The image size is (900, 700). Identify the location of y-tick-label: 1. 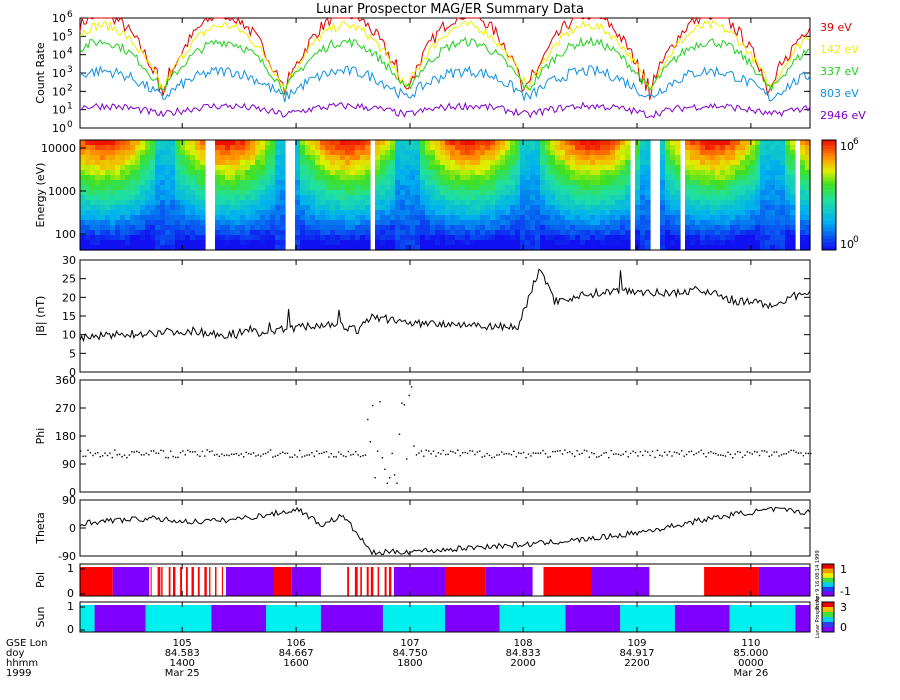
(70, 568).